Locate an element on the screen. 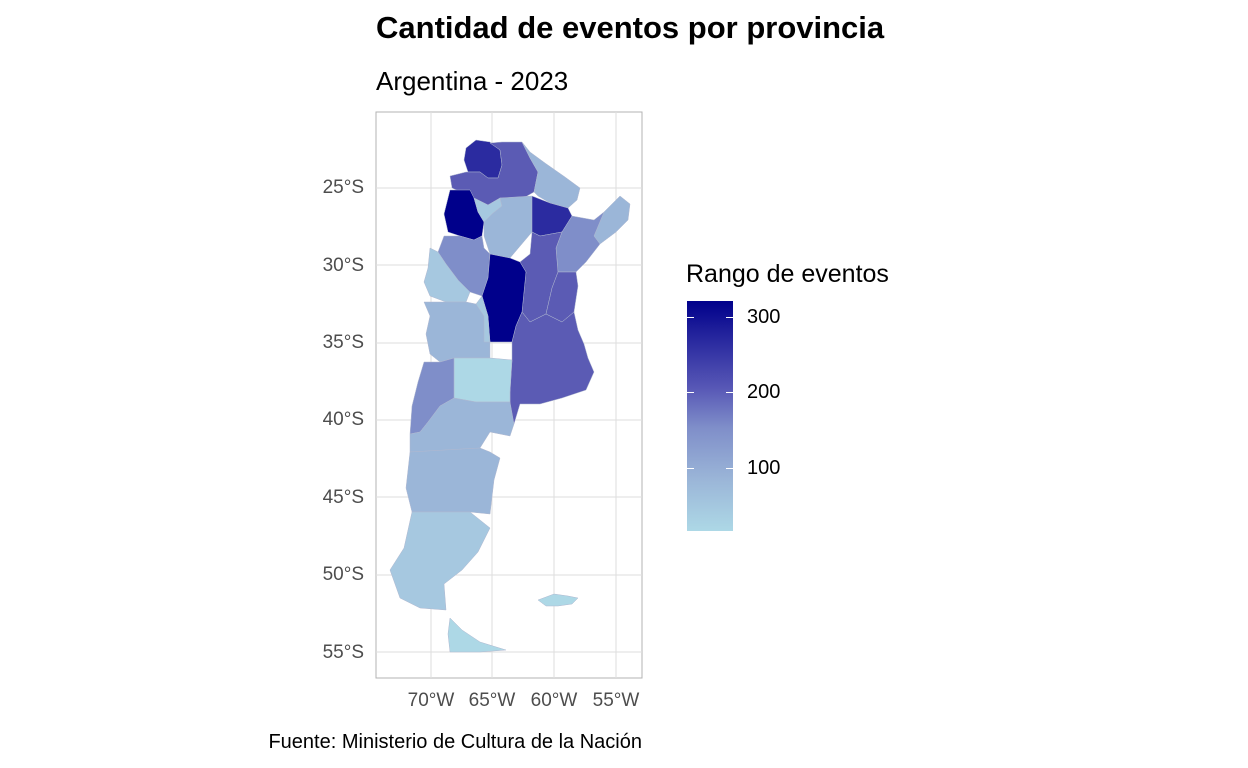  legend-tick-100-right is located at coordinates (729, 468).